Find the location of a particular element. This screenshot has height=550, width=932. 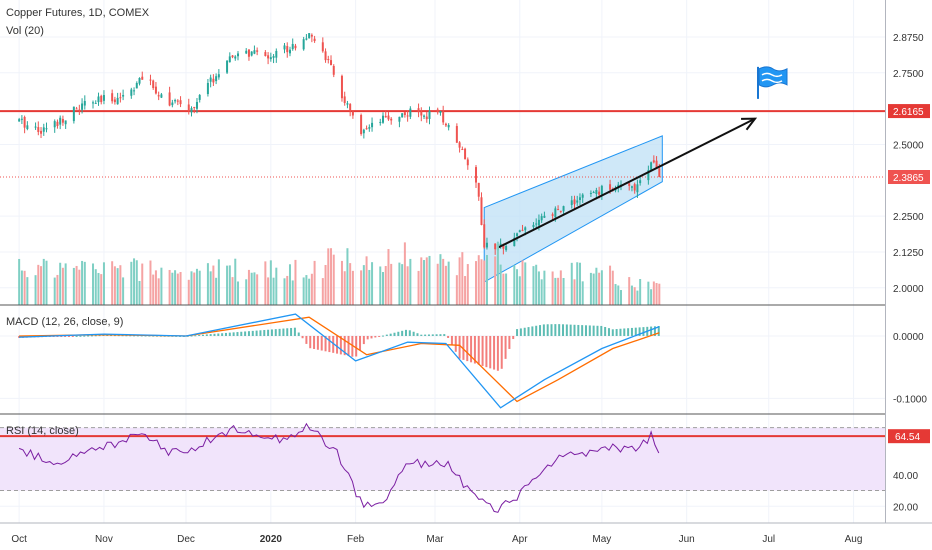

target-arrow-line is located at coordinates (626, 183).